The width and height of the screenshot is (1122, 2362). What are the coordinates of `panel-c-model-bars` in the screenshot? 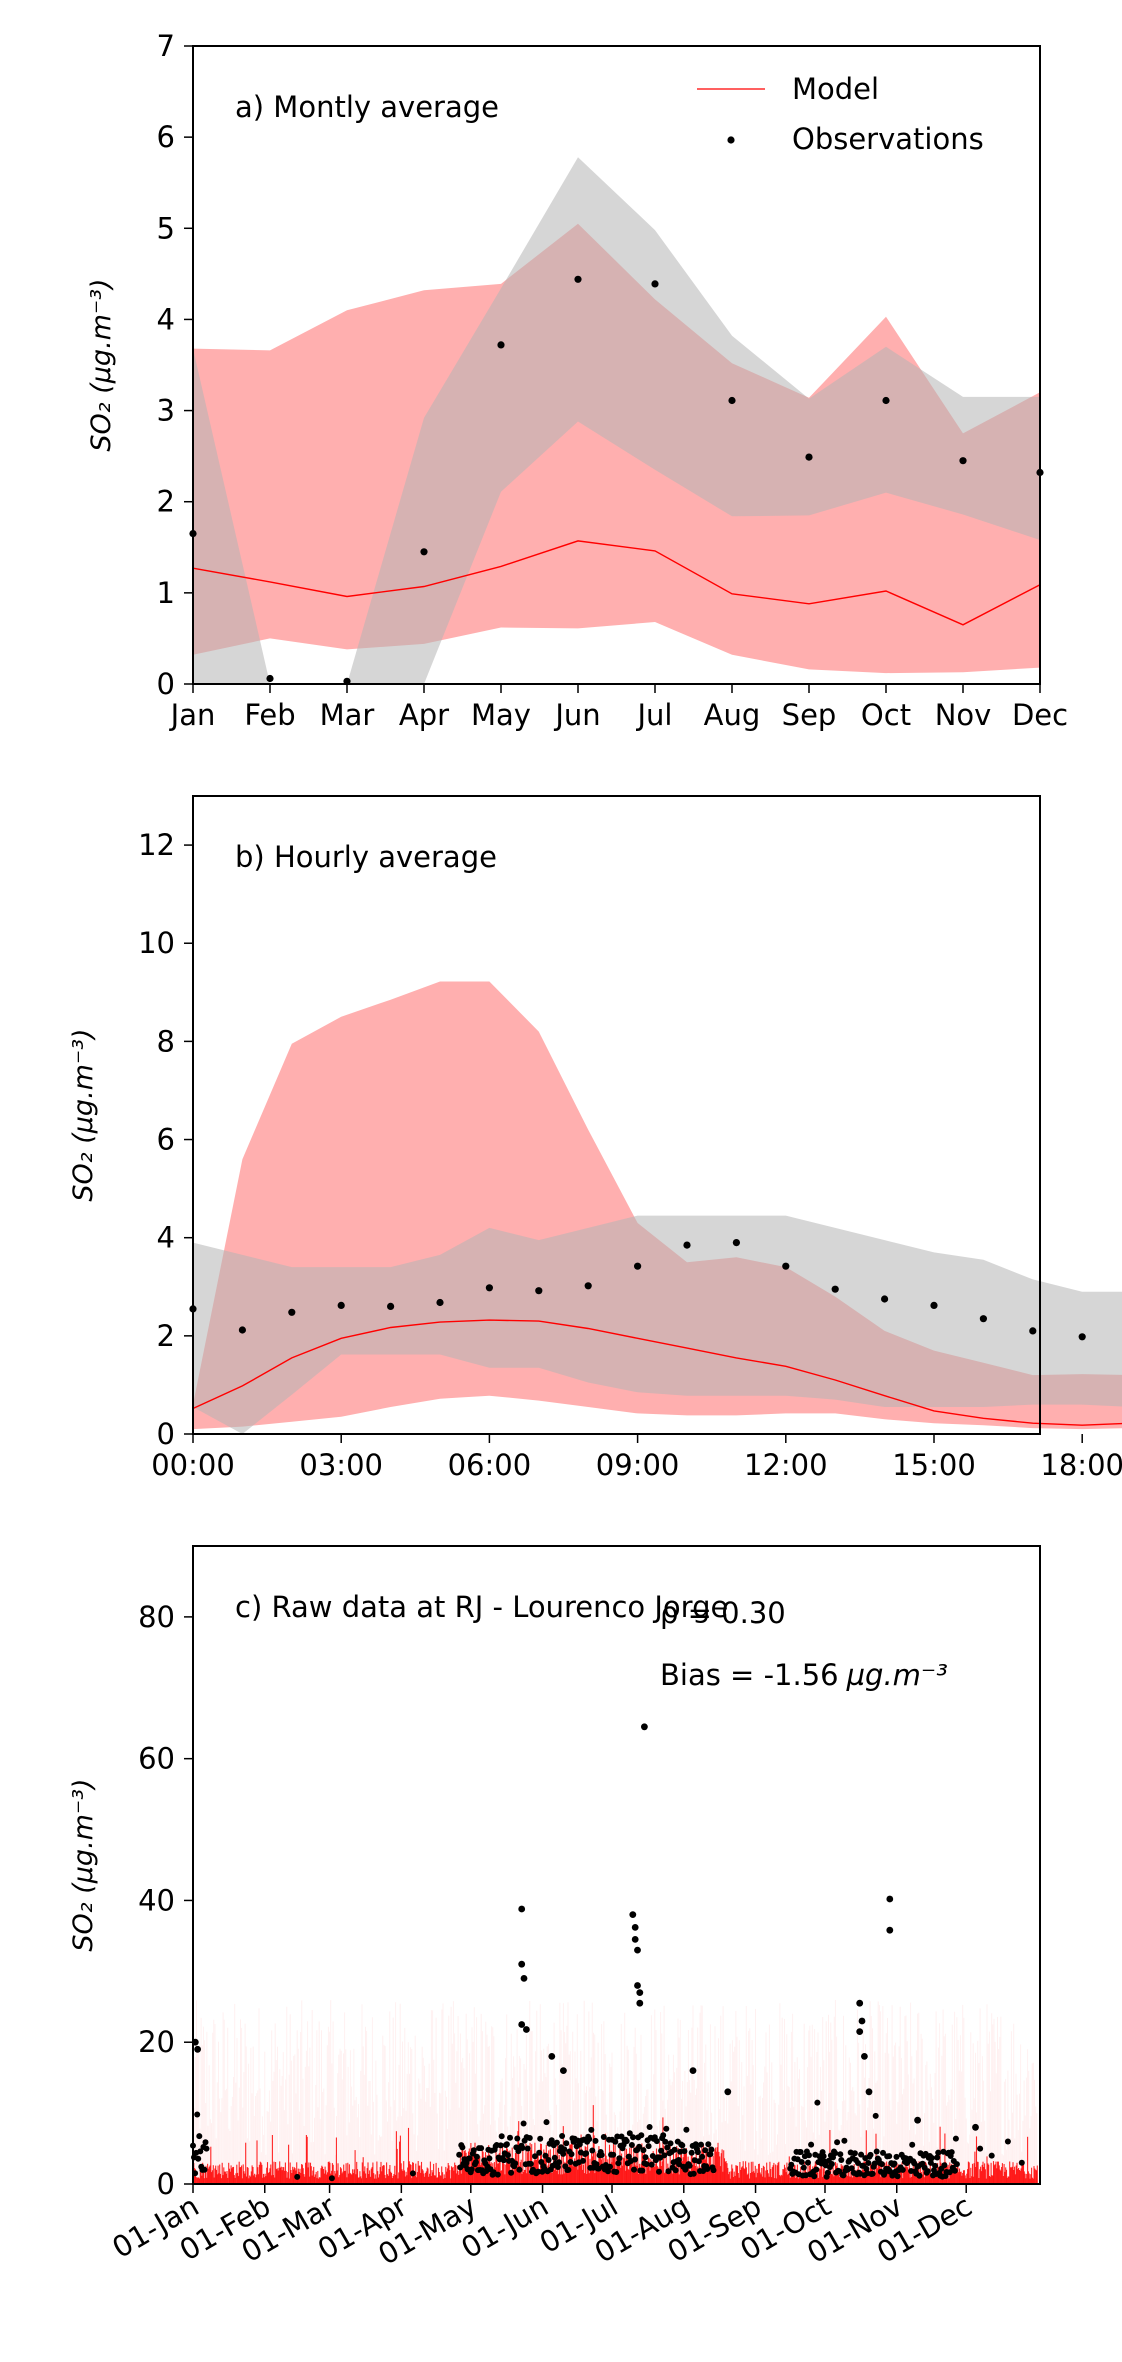 It's located at (615, 2092).